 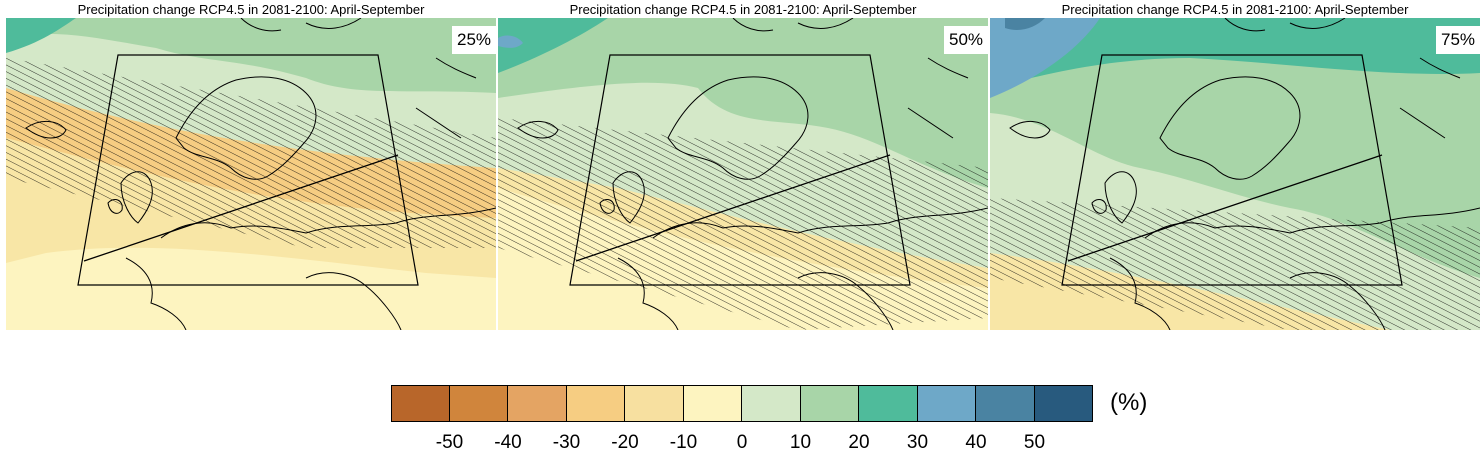 I want to click on percentile-label: 25%, so click(x=474, y=40).